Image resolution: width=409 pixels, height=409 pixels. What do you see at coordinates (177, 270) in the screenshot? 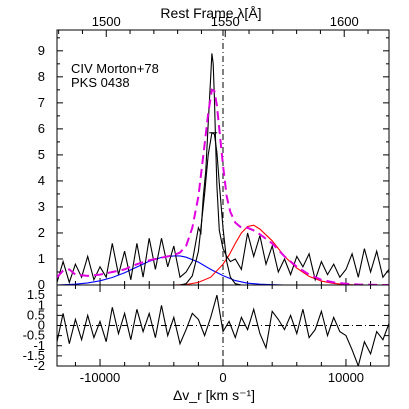
I see `series-broad-blue-component` at bounding box center [177, 270].